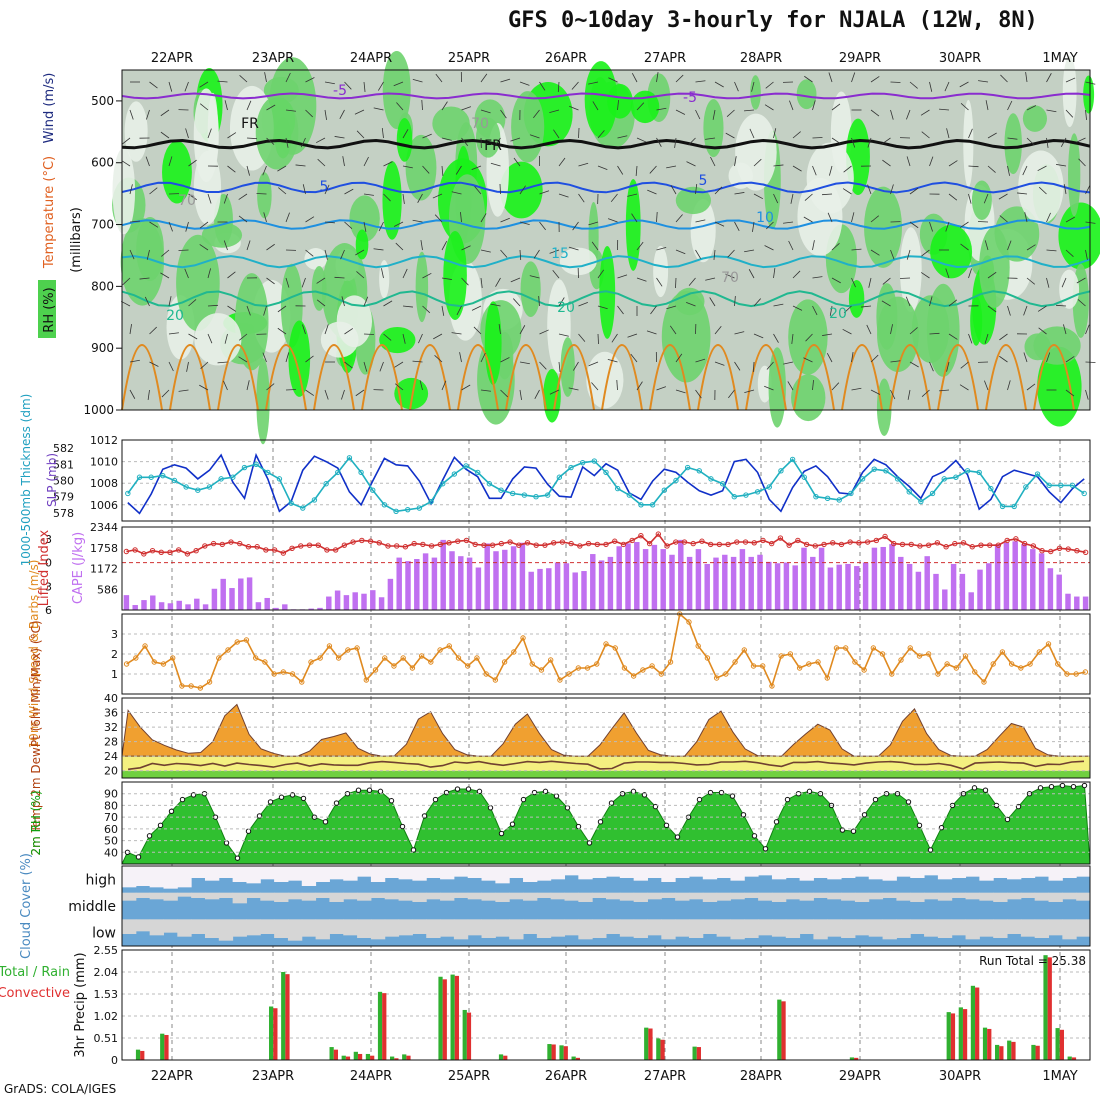  Describe the element at coordinates (452, 1017) in the screenshot. I see `precip-bar-total` at that location.